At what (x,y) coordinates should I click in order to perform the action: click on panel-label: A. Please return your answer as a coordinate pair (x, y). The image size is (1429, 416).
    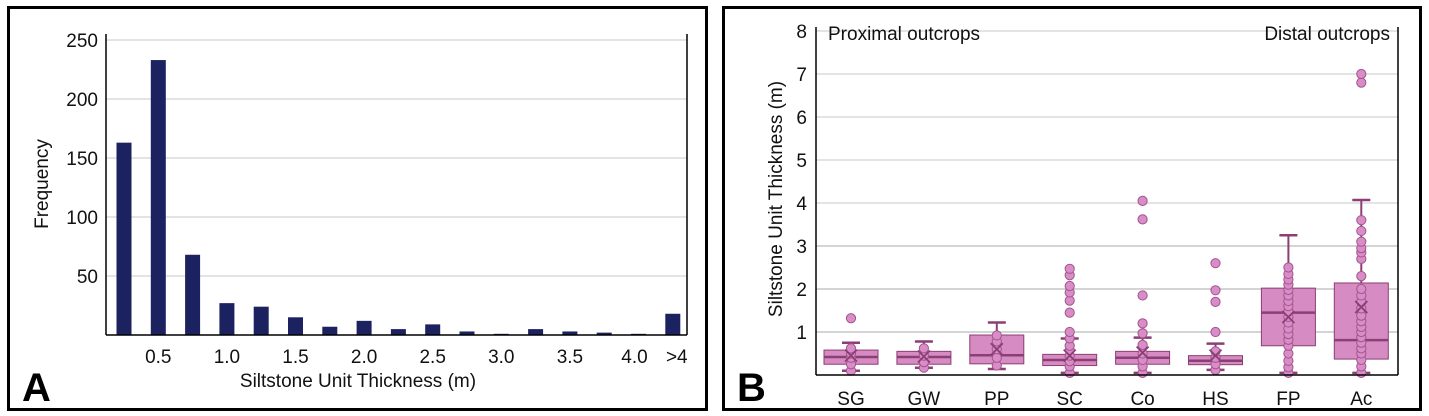
    Looking at the image, I should click on (36, 388).